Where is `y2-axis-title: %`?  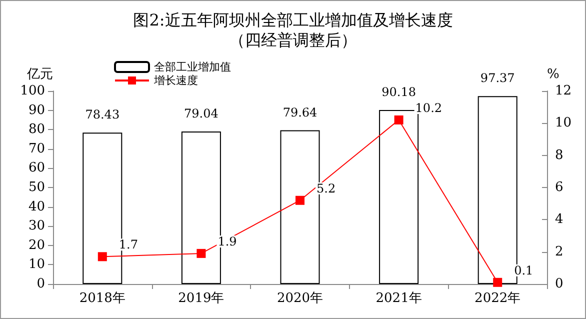 y2-axis-title: % is located at coordinates (553, 74).